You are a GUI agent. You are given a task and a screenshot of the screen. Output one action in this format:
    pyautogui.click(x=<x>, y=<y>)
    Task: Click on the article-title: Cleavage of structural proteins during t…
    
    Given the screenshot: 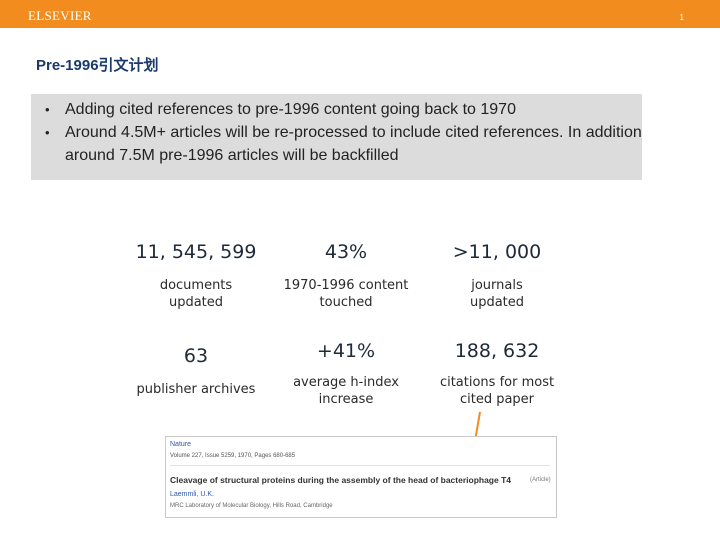 What is the action you would take?
    pyautogui.click(x=341, y=480)
    